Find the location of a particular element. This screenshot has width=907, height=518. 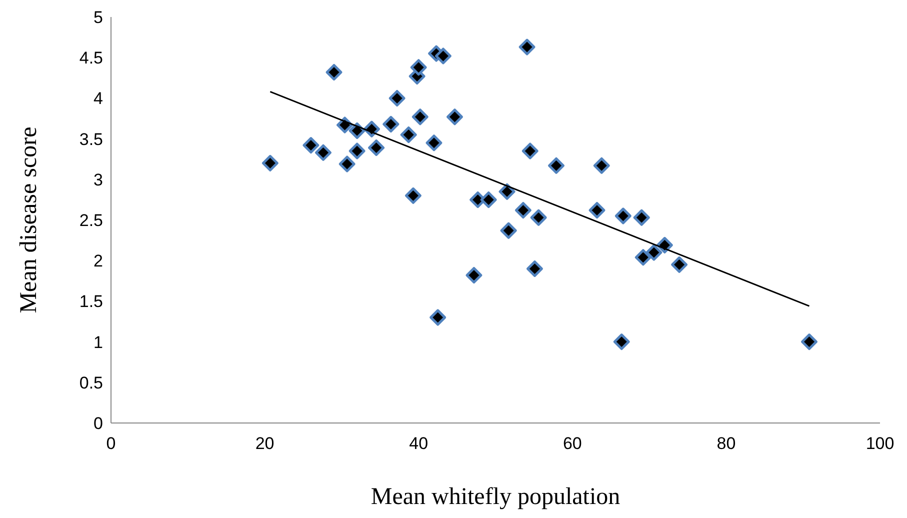

y-tick-label: 3.5 is located at coordinates (91, 139).